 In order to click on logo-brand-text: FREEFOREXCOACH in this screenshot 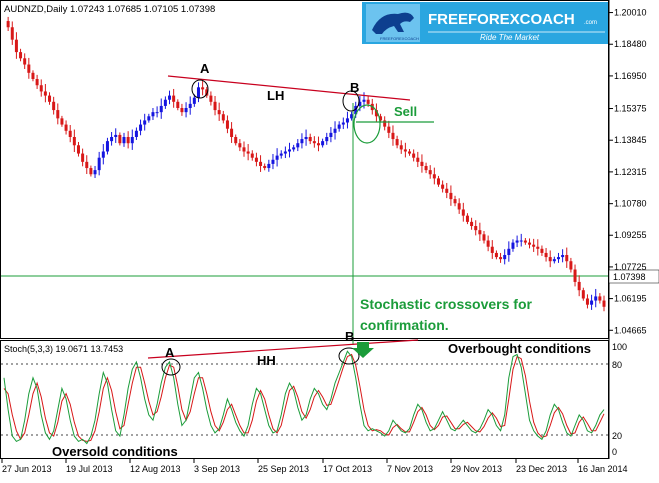, I will do `click(501, 19)`.